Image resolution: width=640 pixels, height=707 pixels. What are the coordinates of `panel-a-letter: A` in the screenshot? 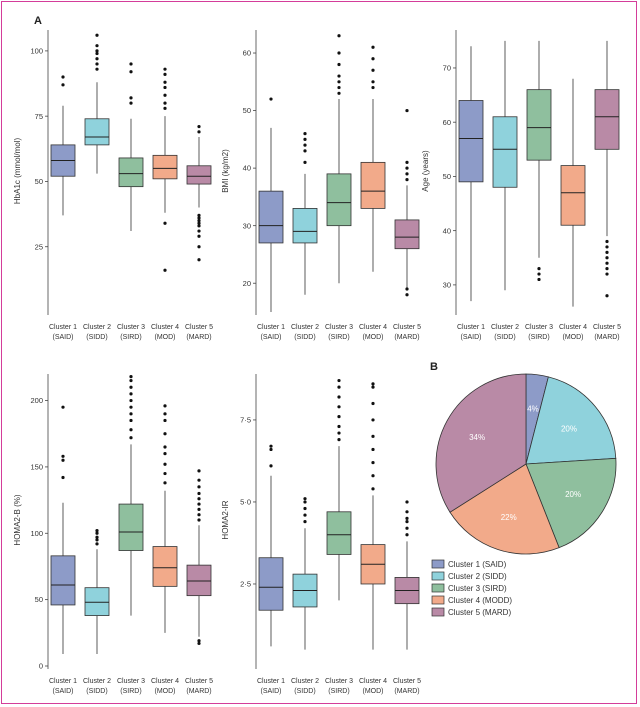 It's located at (38, 21).